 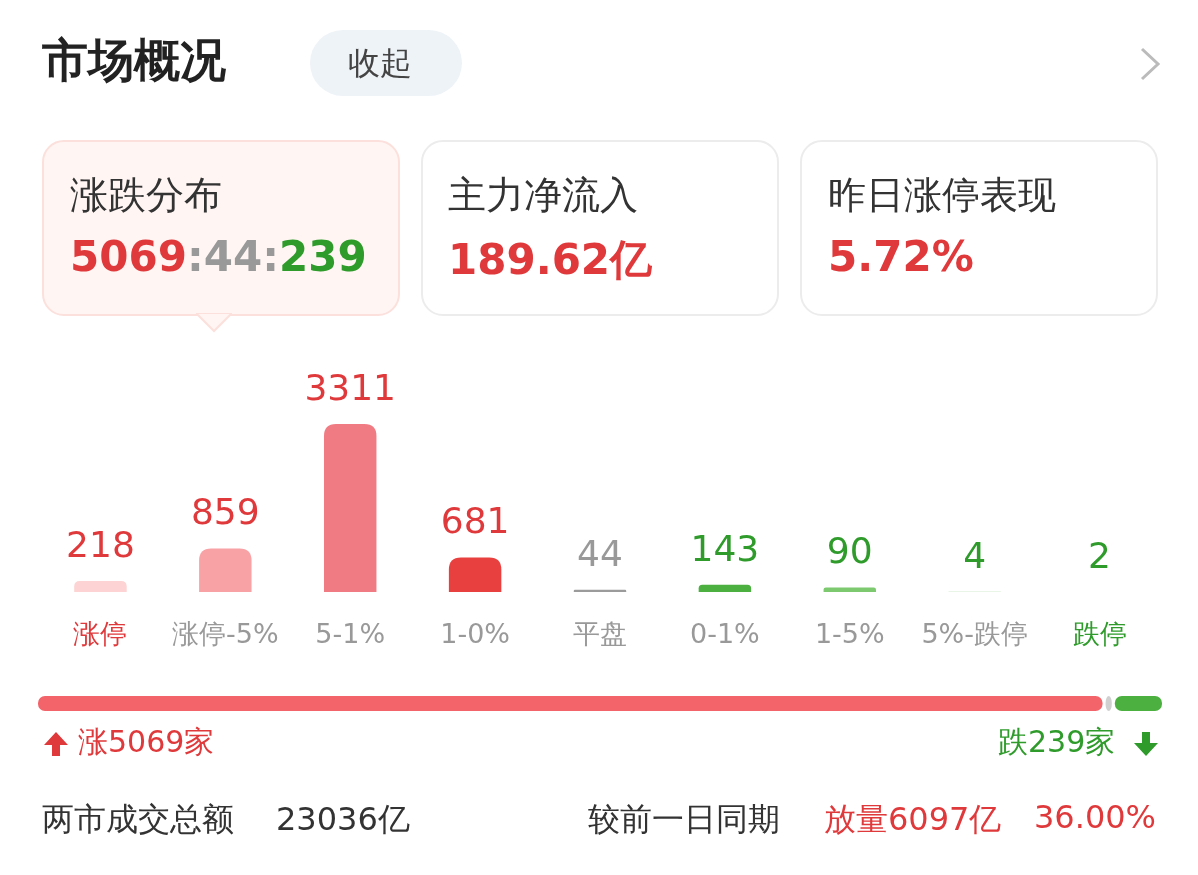 What do you see at coordinates (146, 742) in the screenshot?
I see `text: 涨5069家` at bounding box center [146, 742].